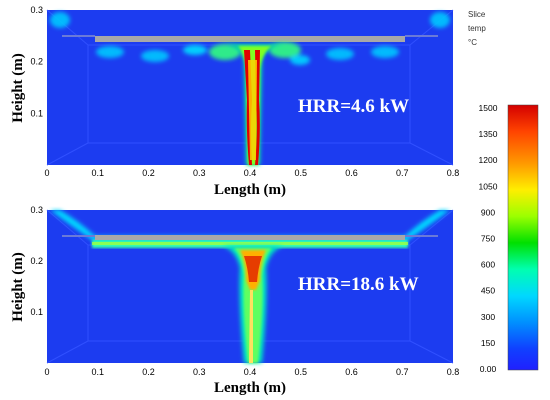 This screenshot has height=400, width=550. I want to click on colorbar-tick-7: 450, so click(488, 291).